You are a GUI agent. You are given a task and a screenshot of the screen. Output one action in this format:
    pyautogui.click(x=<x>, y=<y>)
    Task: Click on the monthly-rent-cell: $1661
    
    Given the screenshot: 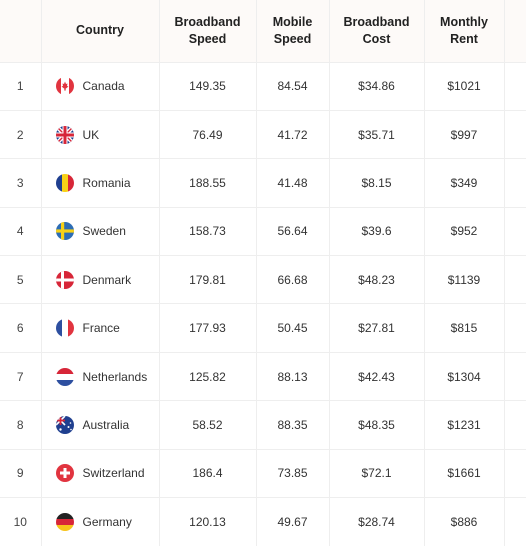 What is the action you would take?
    pyautogui.click(x=464, y=473)
    